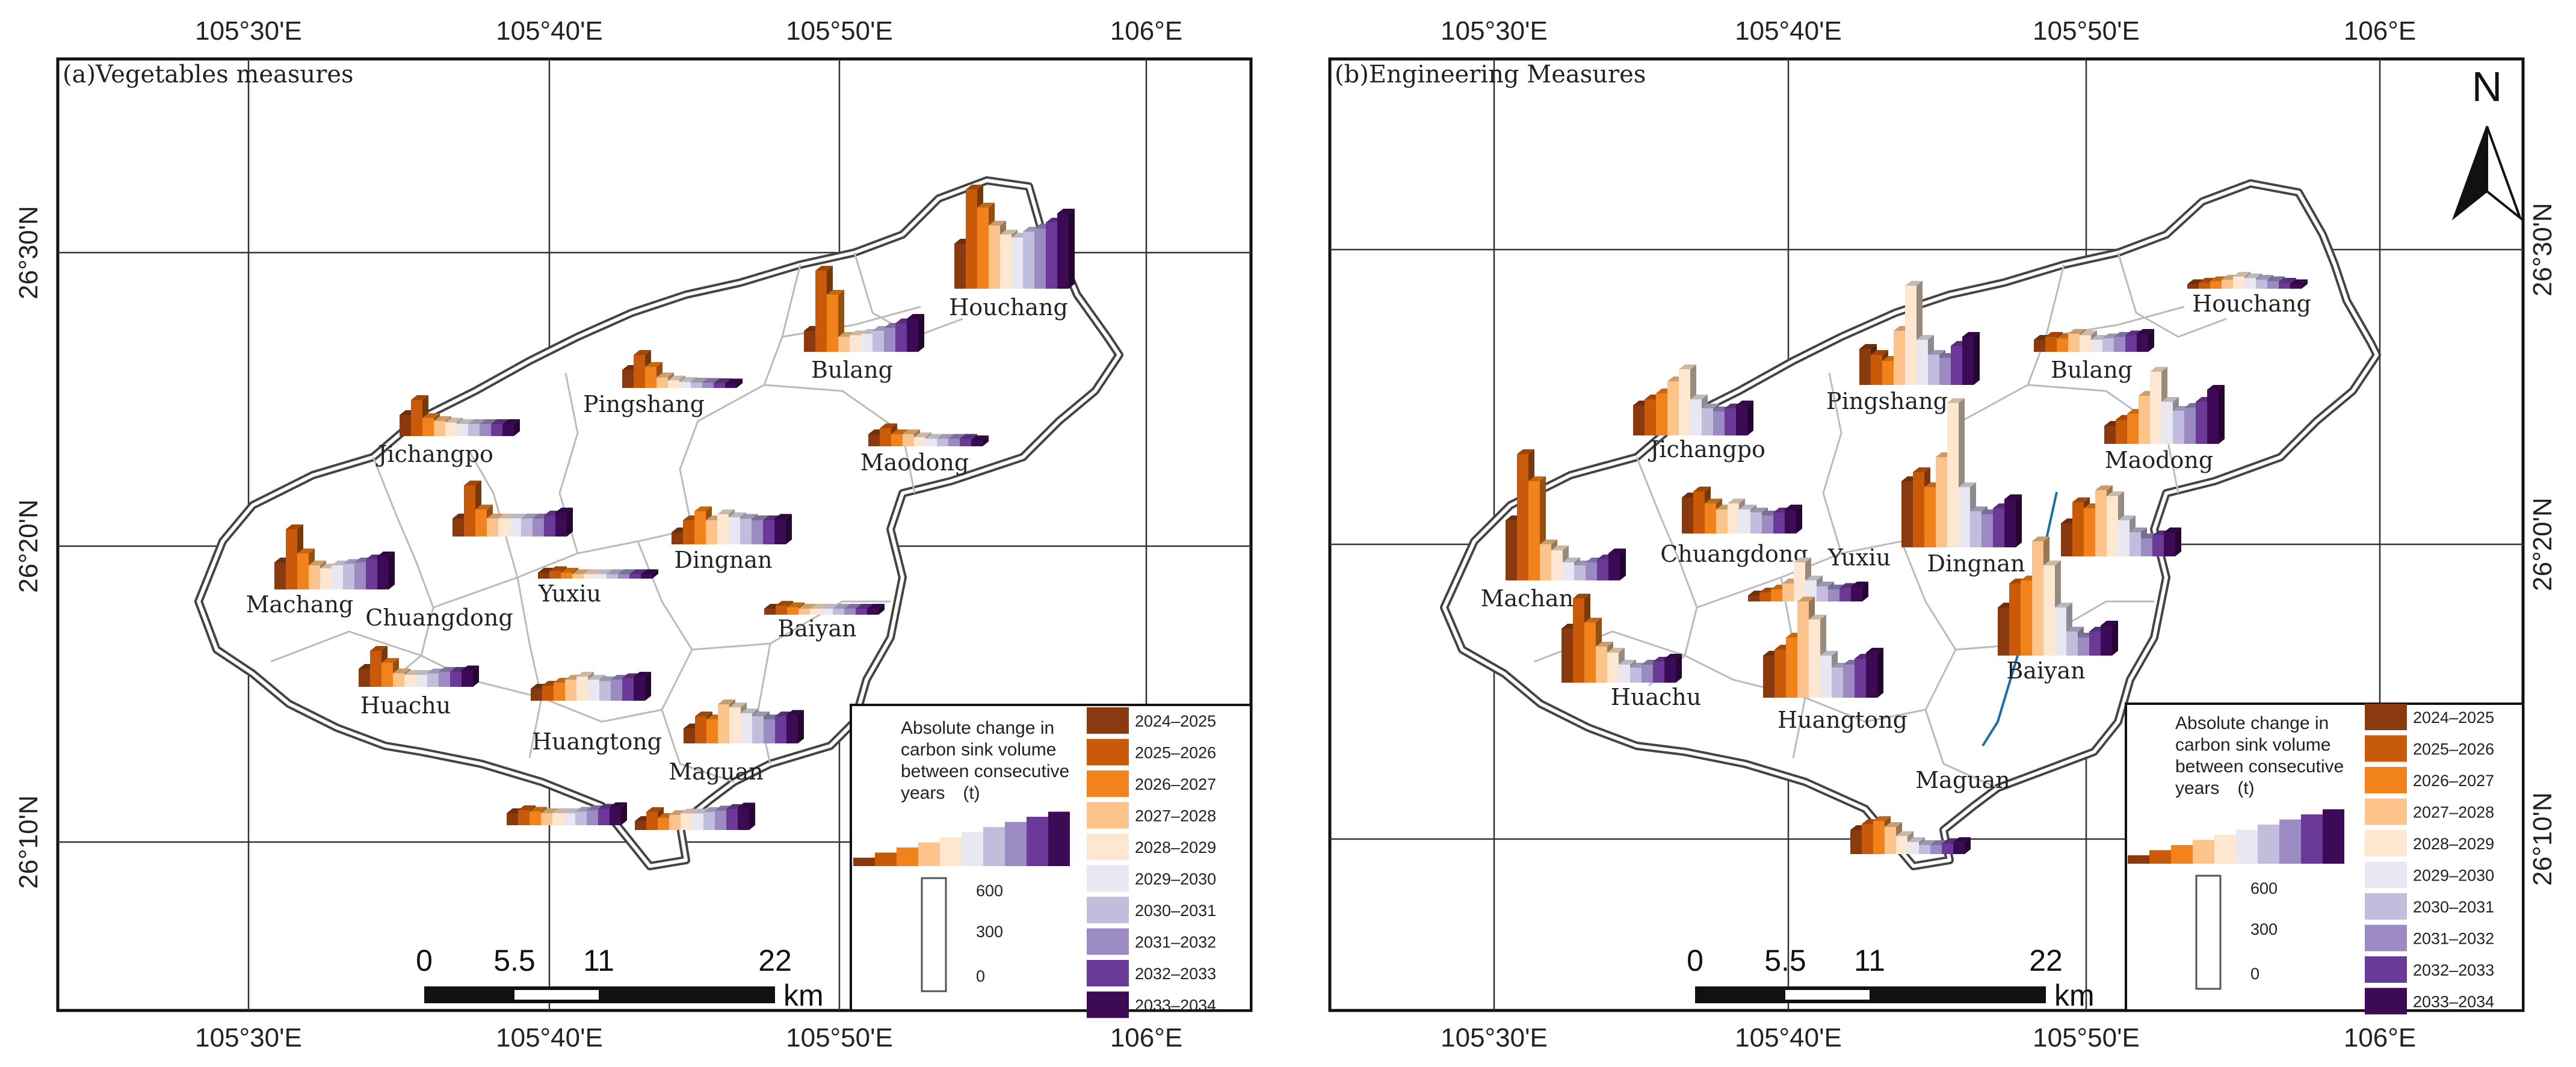 The image size is (2576, 1067). Describe the element at coordinates (989, 891) in the screenshot. I see `legend-scale-label: 600` at that location.